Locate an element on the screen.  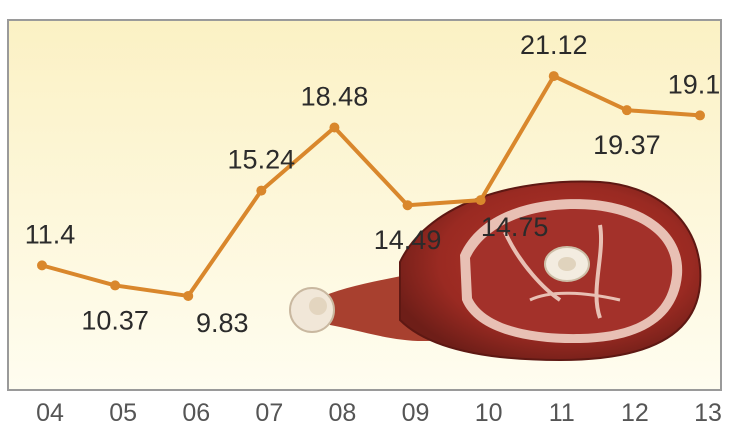
x-tick-label-13: 13 is located at coordinates (708, 413).